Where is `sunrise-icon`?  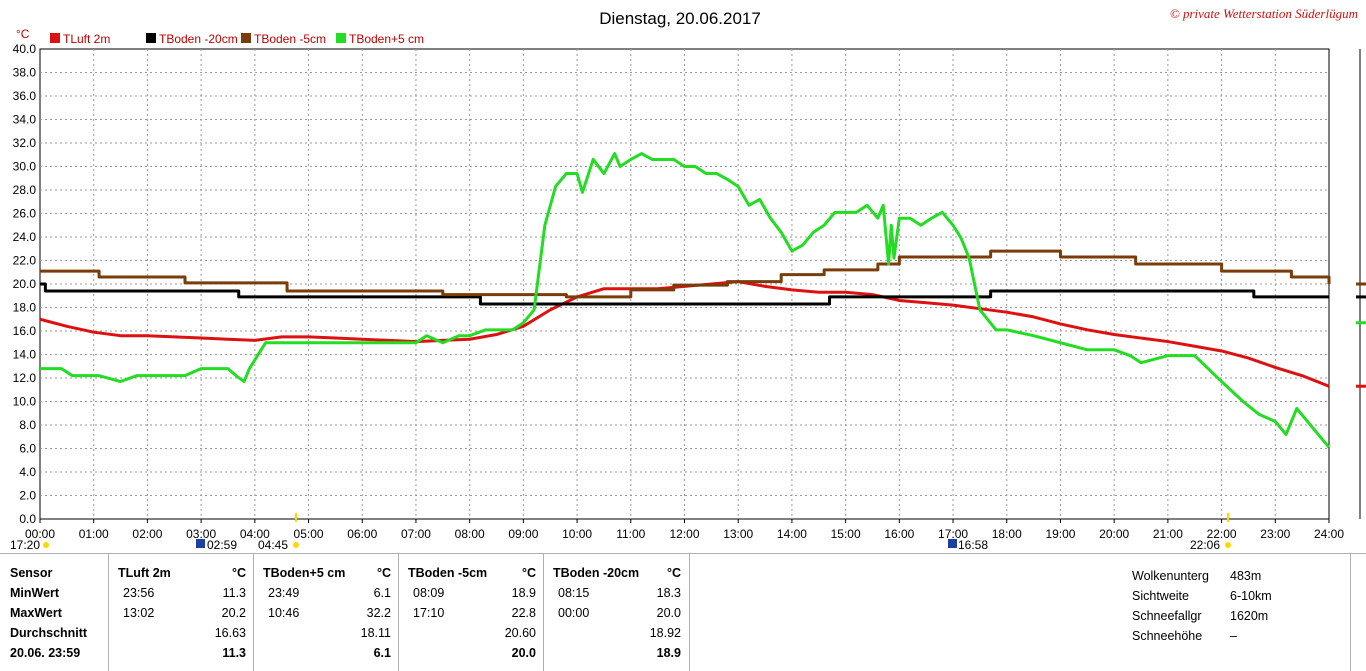 sunrise-icon is located at coordinates (296, 545).